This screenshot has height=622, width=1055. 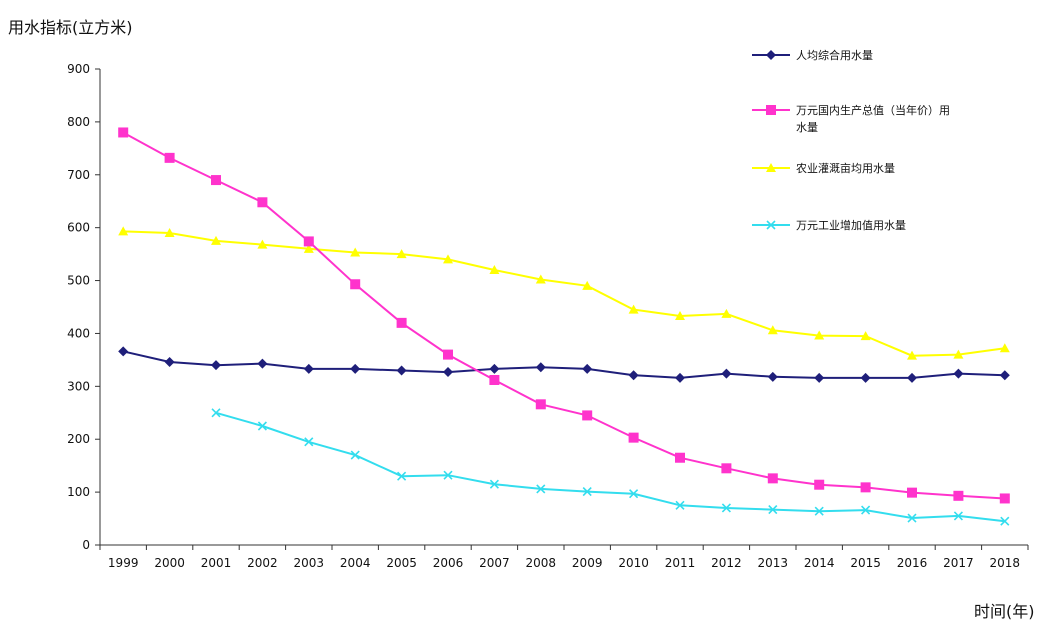 I want to click on legend-item-2: 万元国内生产总值（当年价）用水量, so click(x=851, y=118).